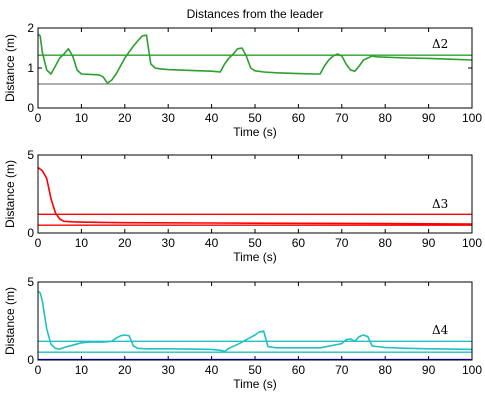 This screenshot has height=396, width=485. I want to click on y-tick-label: 2, so click(30, 28).